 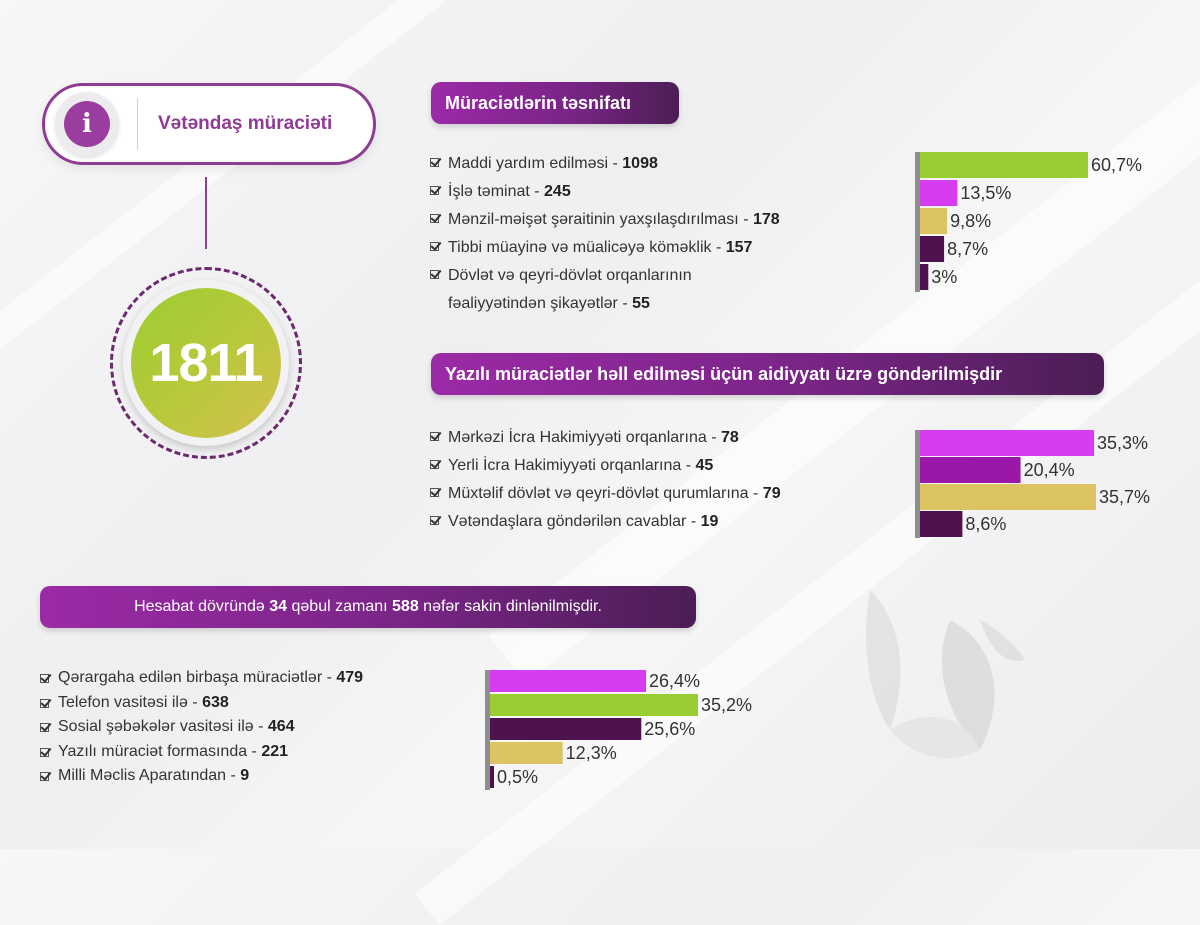 I want to click on info-icon-ring: i, so click(x=87, y=124).